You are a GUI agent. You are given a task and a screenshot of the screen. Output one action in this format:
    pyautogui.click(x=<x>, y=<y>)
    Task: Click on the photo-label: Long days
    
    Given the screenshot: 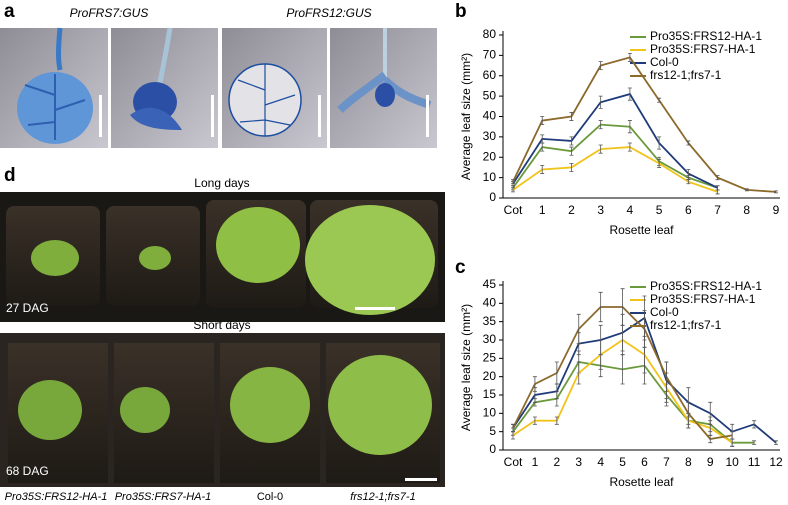 What is the action you would take?
    pyautogui.click(x=221, y=183)
    